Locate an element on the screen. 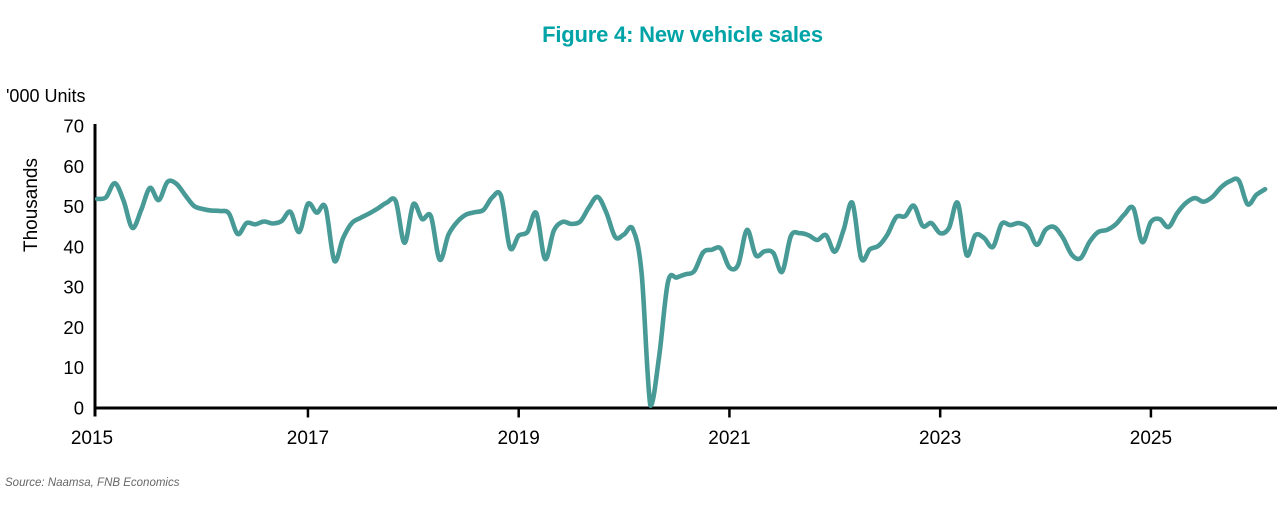 This screenshot has height=520, width=1280. y-axis-tick-label: 70 is located at coordinates (73, 126).